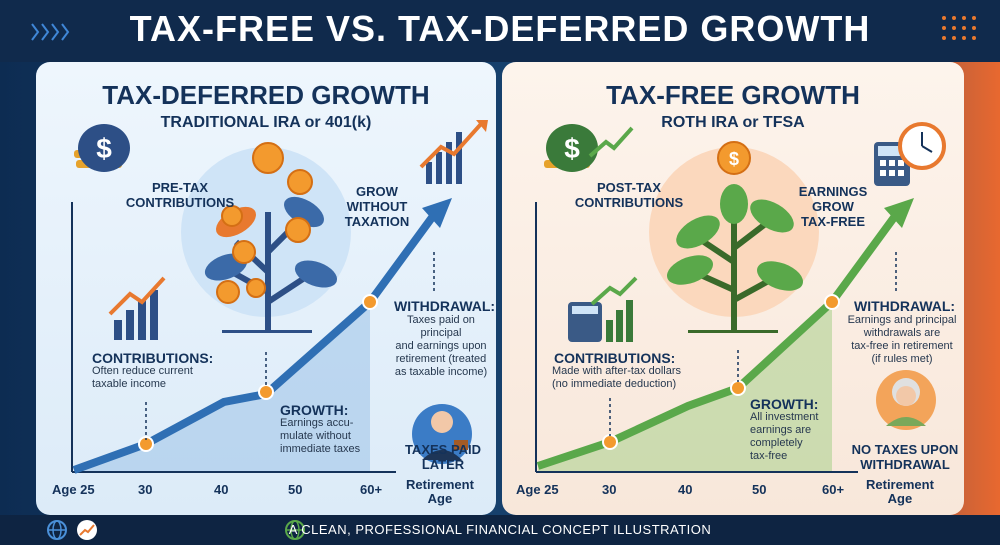  What do you see at coordinates (500, 28) in the screenshot?
I see `page-title: TAX-FREE VS. TAX-DEFERRED GROWTH` at bounding box center [500, 28].